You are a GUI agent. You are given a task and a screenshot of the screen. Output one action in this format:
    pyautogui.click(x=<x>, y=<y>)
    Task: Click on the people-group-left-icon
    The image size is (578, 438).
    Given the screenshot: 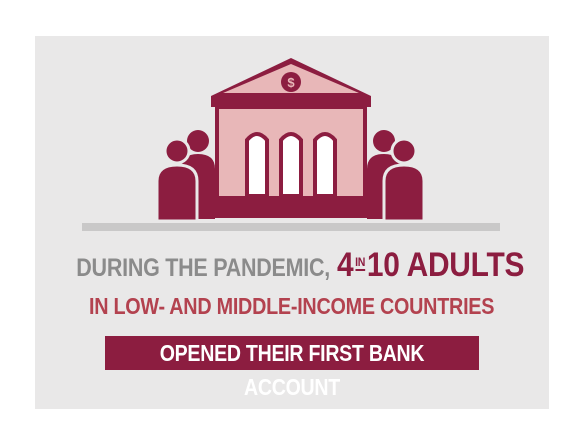 What is the action you would take?
    pyautogui.click(x=185, y=176)
    